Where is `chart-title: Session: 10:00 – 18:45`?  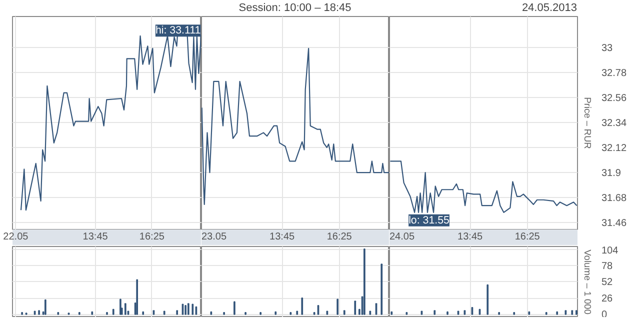
chart-title: Session: 10:00 – 18:45 is located at coordinates (295, 8).